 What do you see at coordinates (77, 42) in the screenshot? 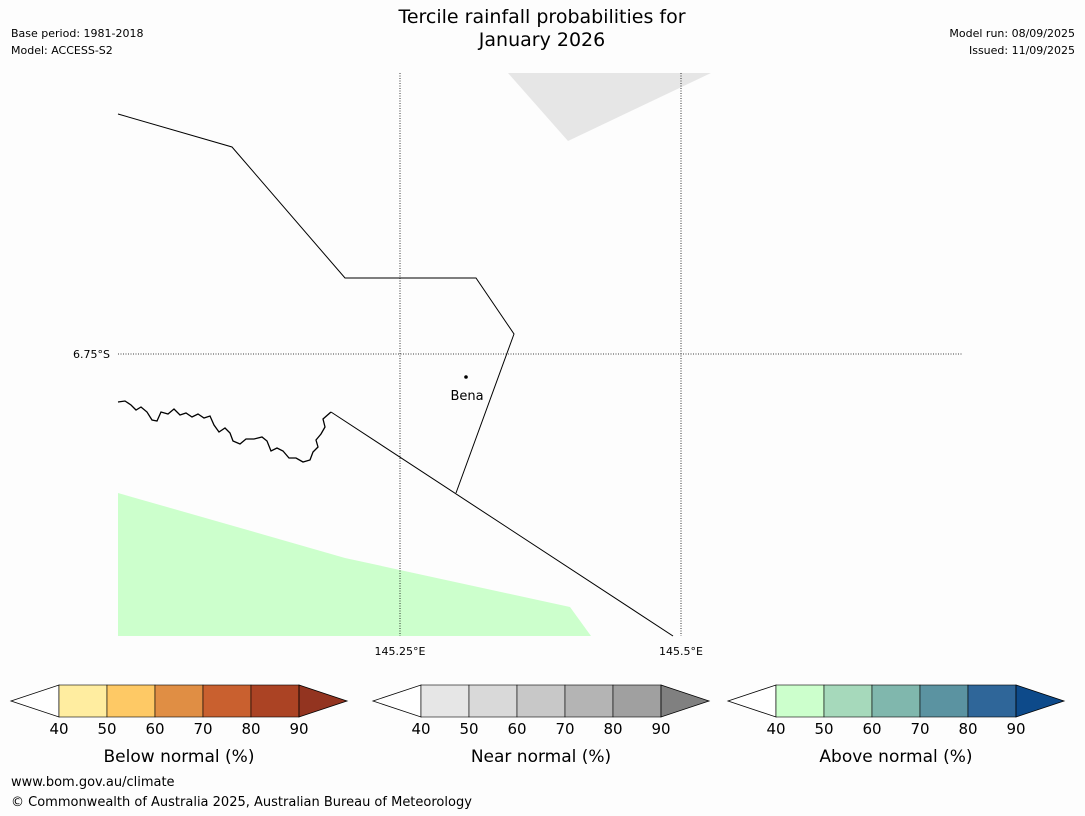
I see `header-left: Base period: 1981-2018 Model: ACCESS-S2` at bounding box center [77, 42].